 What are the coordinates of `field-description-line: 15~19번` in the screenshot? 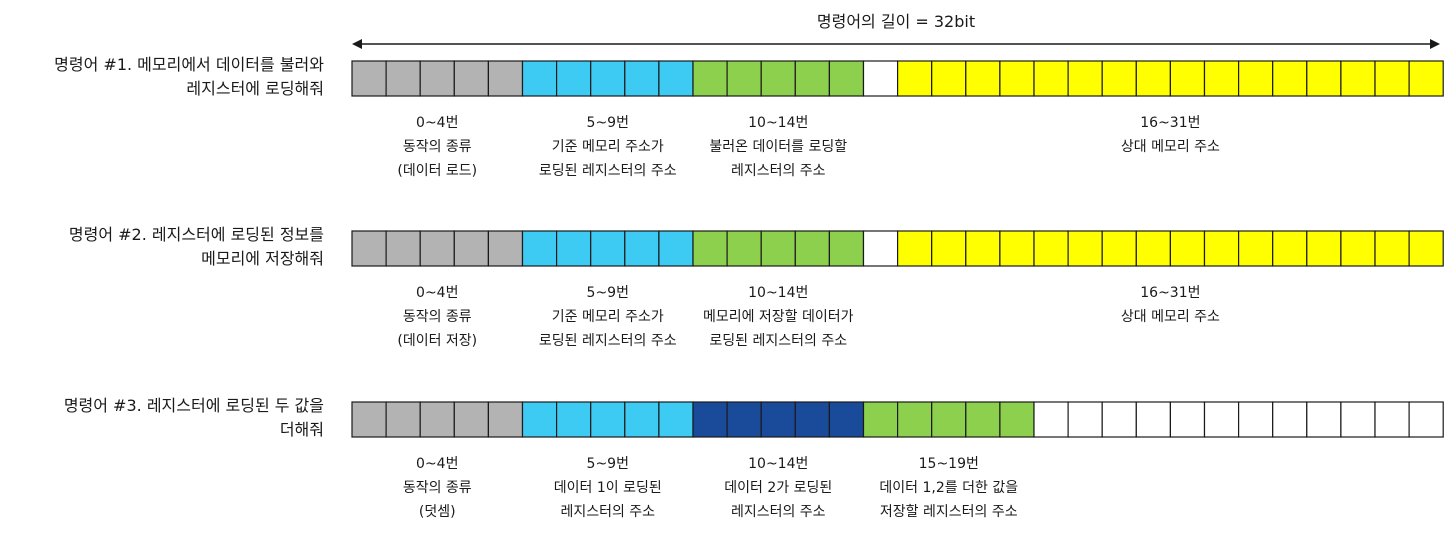 It's located at (948, 464).